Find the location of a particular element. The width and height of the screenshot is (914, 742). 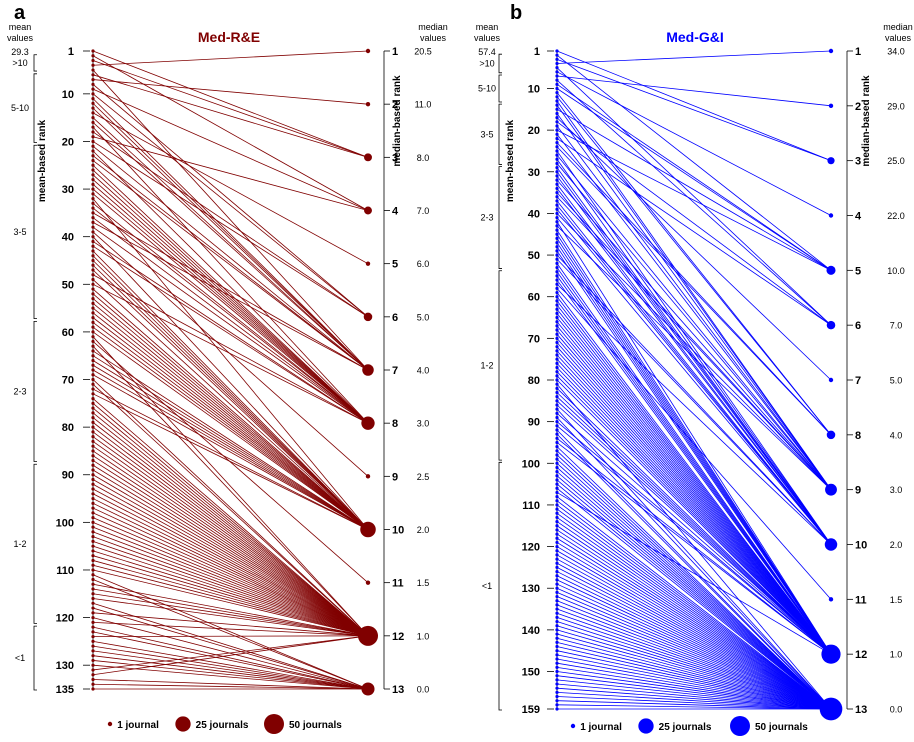

legend-label: 50 journals is located at coordinates (315, 725).